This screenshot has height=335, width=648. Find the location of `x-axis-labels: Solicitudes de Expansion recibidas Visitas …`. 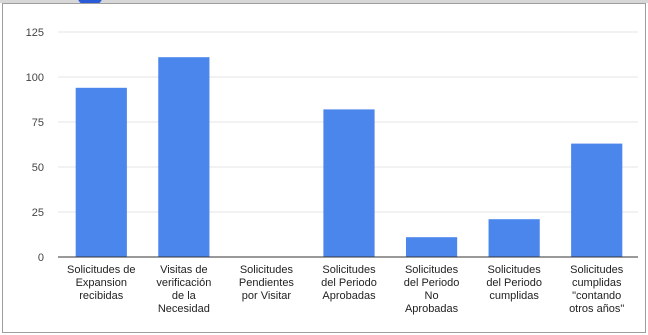

x-axis-labels: Solicitudes de Expansion recibidas Visitas … is located at coordinates (345, 289).